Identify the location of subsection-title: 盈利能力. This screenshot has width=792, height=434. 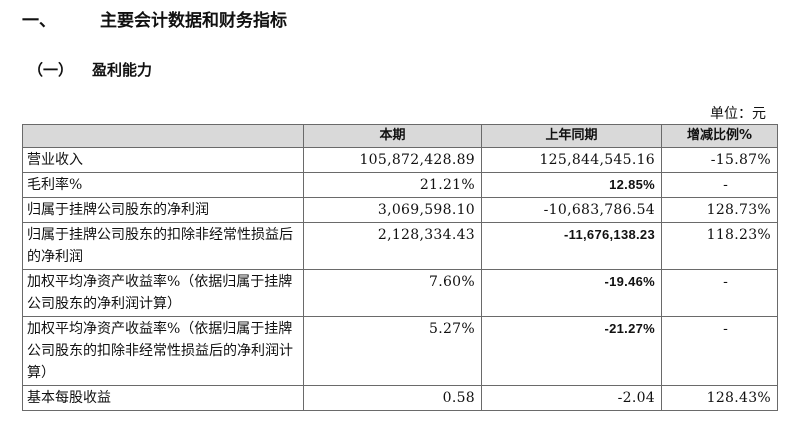
(122, 70).